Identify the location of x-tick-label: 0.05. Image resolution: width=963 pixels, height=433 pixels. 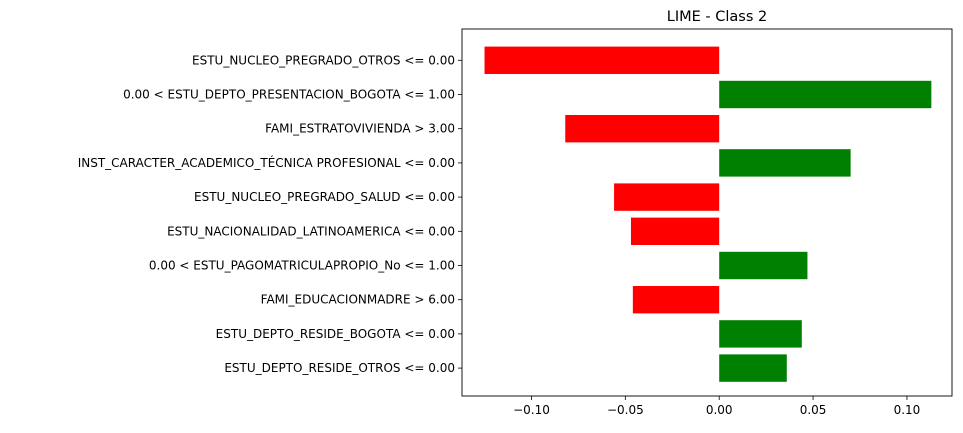
(813, 410).